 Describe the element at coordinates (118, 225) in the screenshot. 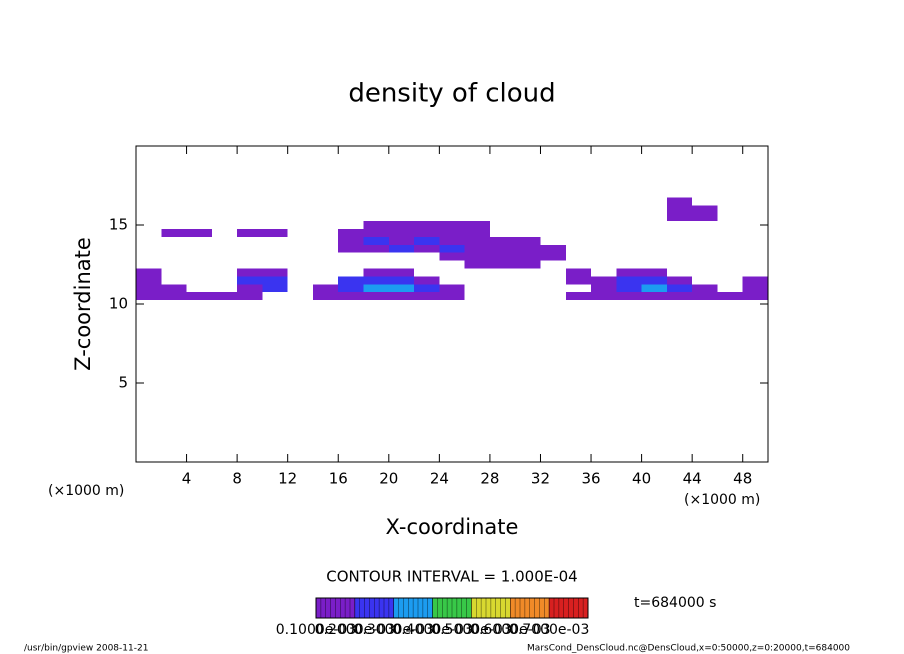

I see `y-tick-label: 15` at that location.